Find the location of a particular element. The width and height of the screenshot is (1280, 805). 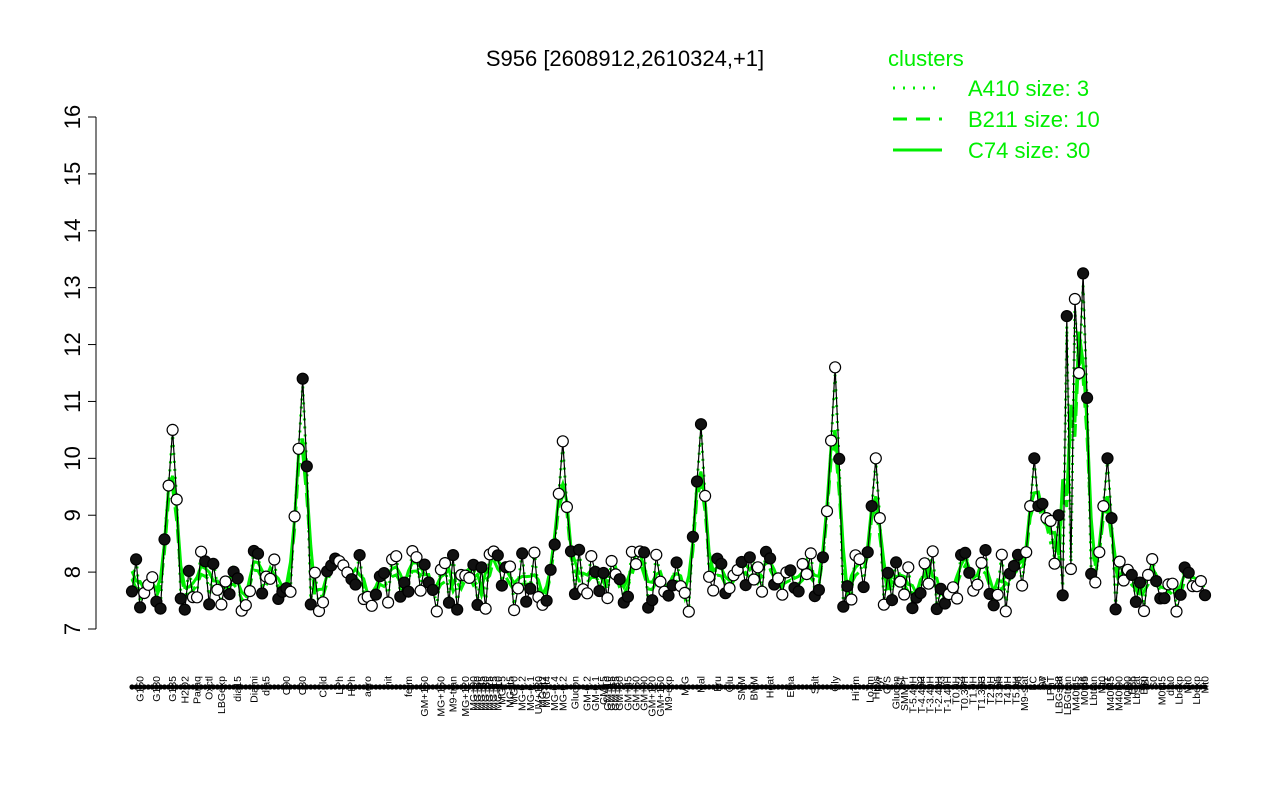

x-tick-label: T0.0H is located at coordinates (956, 690).